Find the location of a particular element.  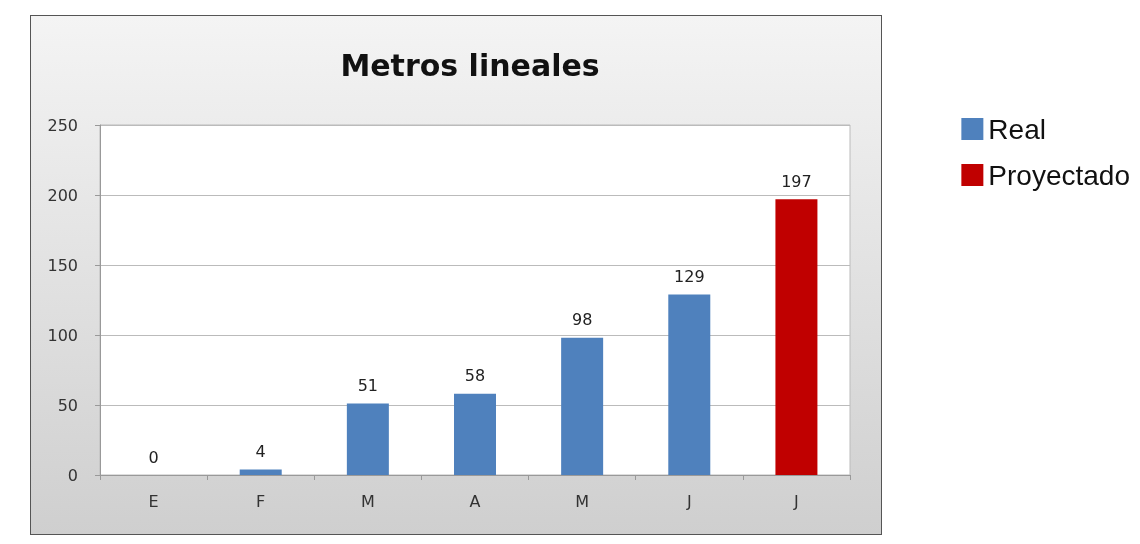

legend-label: Real is located at coordinates (1017, 129).